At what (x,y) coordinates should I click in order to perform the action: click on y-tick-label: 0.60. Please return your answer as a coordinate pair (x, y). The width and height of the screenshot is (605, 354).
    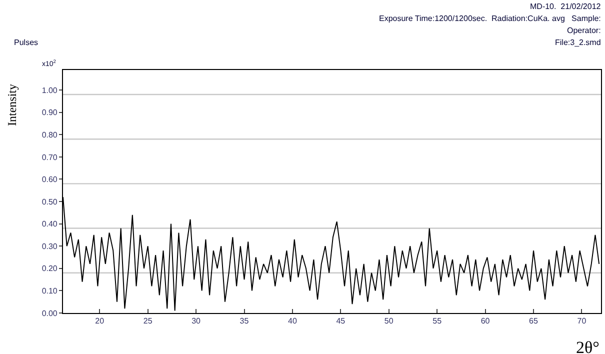
    Looking at the image, I should click on (50, 179).